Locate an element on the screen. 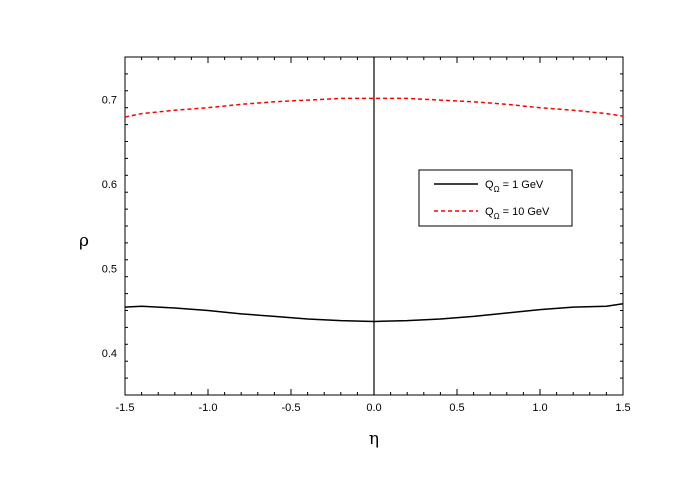 The height and width of the screenshot is (480, 684). y-tick-label: 0.5 is located at coordinates (109, 269).